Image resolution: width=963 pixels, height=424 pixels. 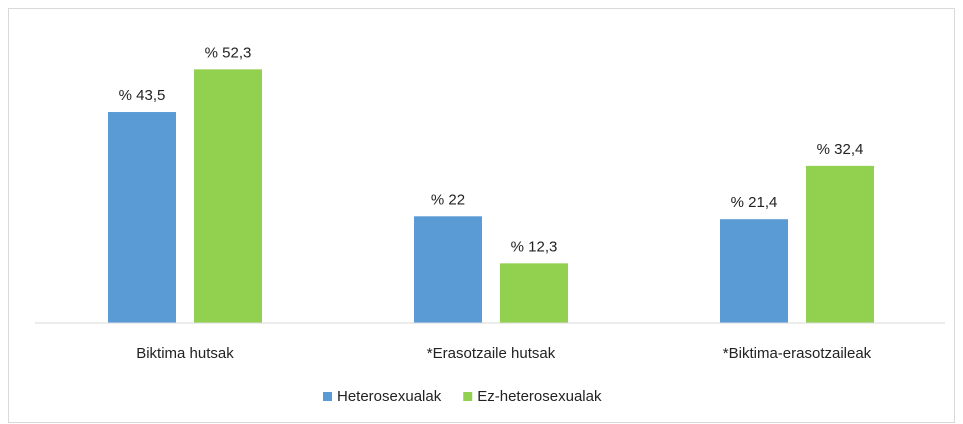 I want to click on x-tick-label: *Biktima-erasotzaileak, so click(x=797, y=353).